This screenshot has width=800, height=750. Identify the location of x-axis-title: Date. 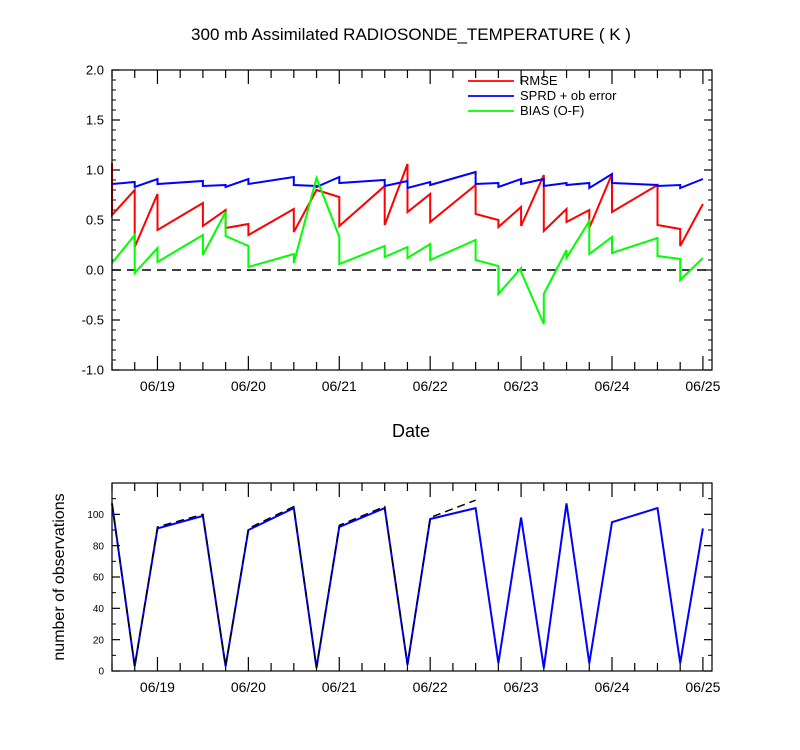
(411, 431).